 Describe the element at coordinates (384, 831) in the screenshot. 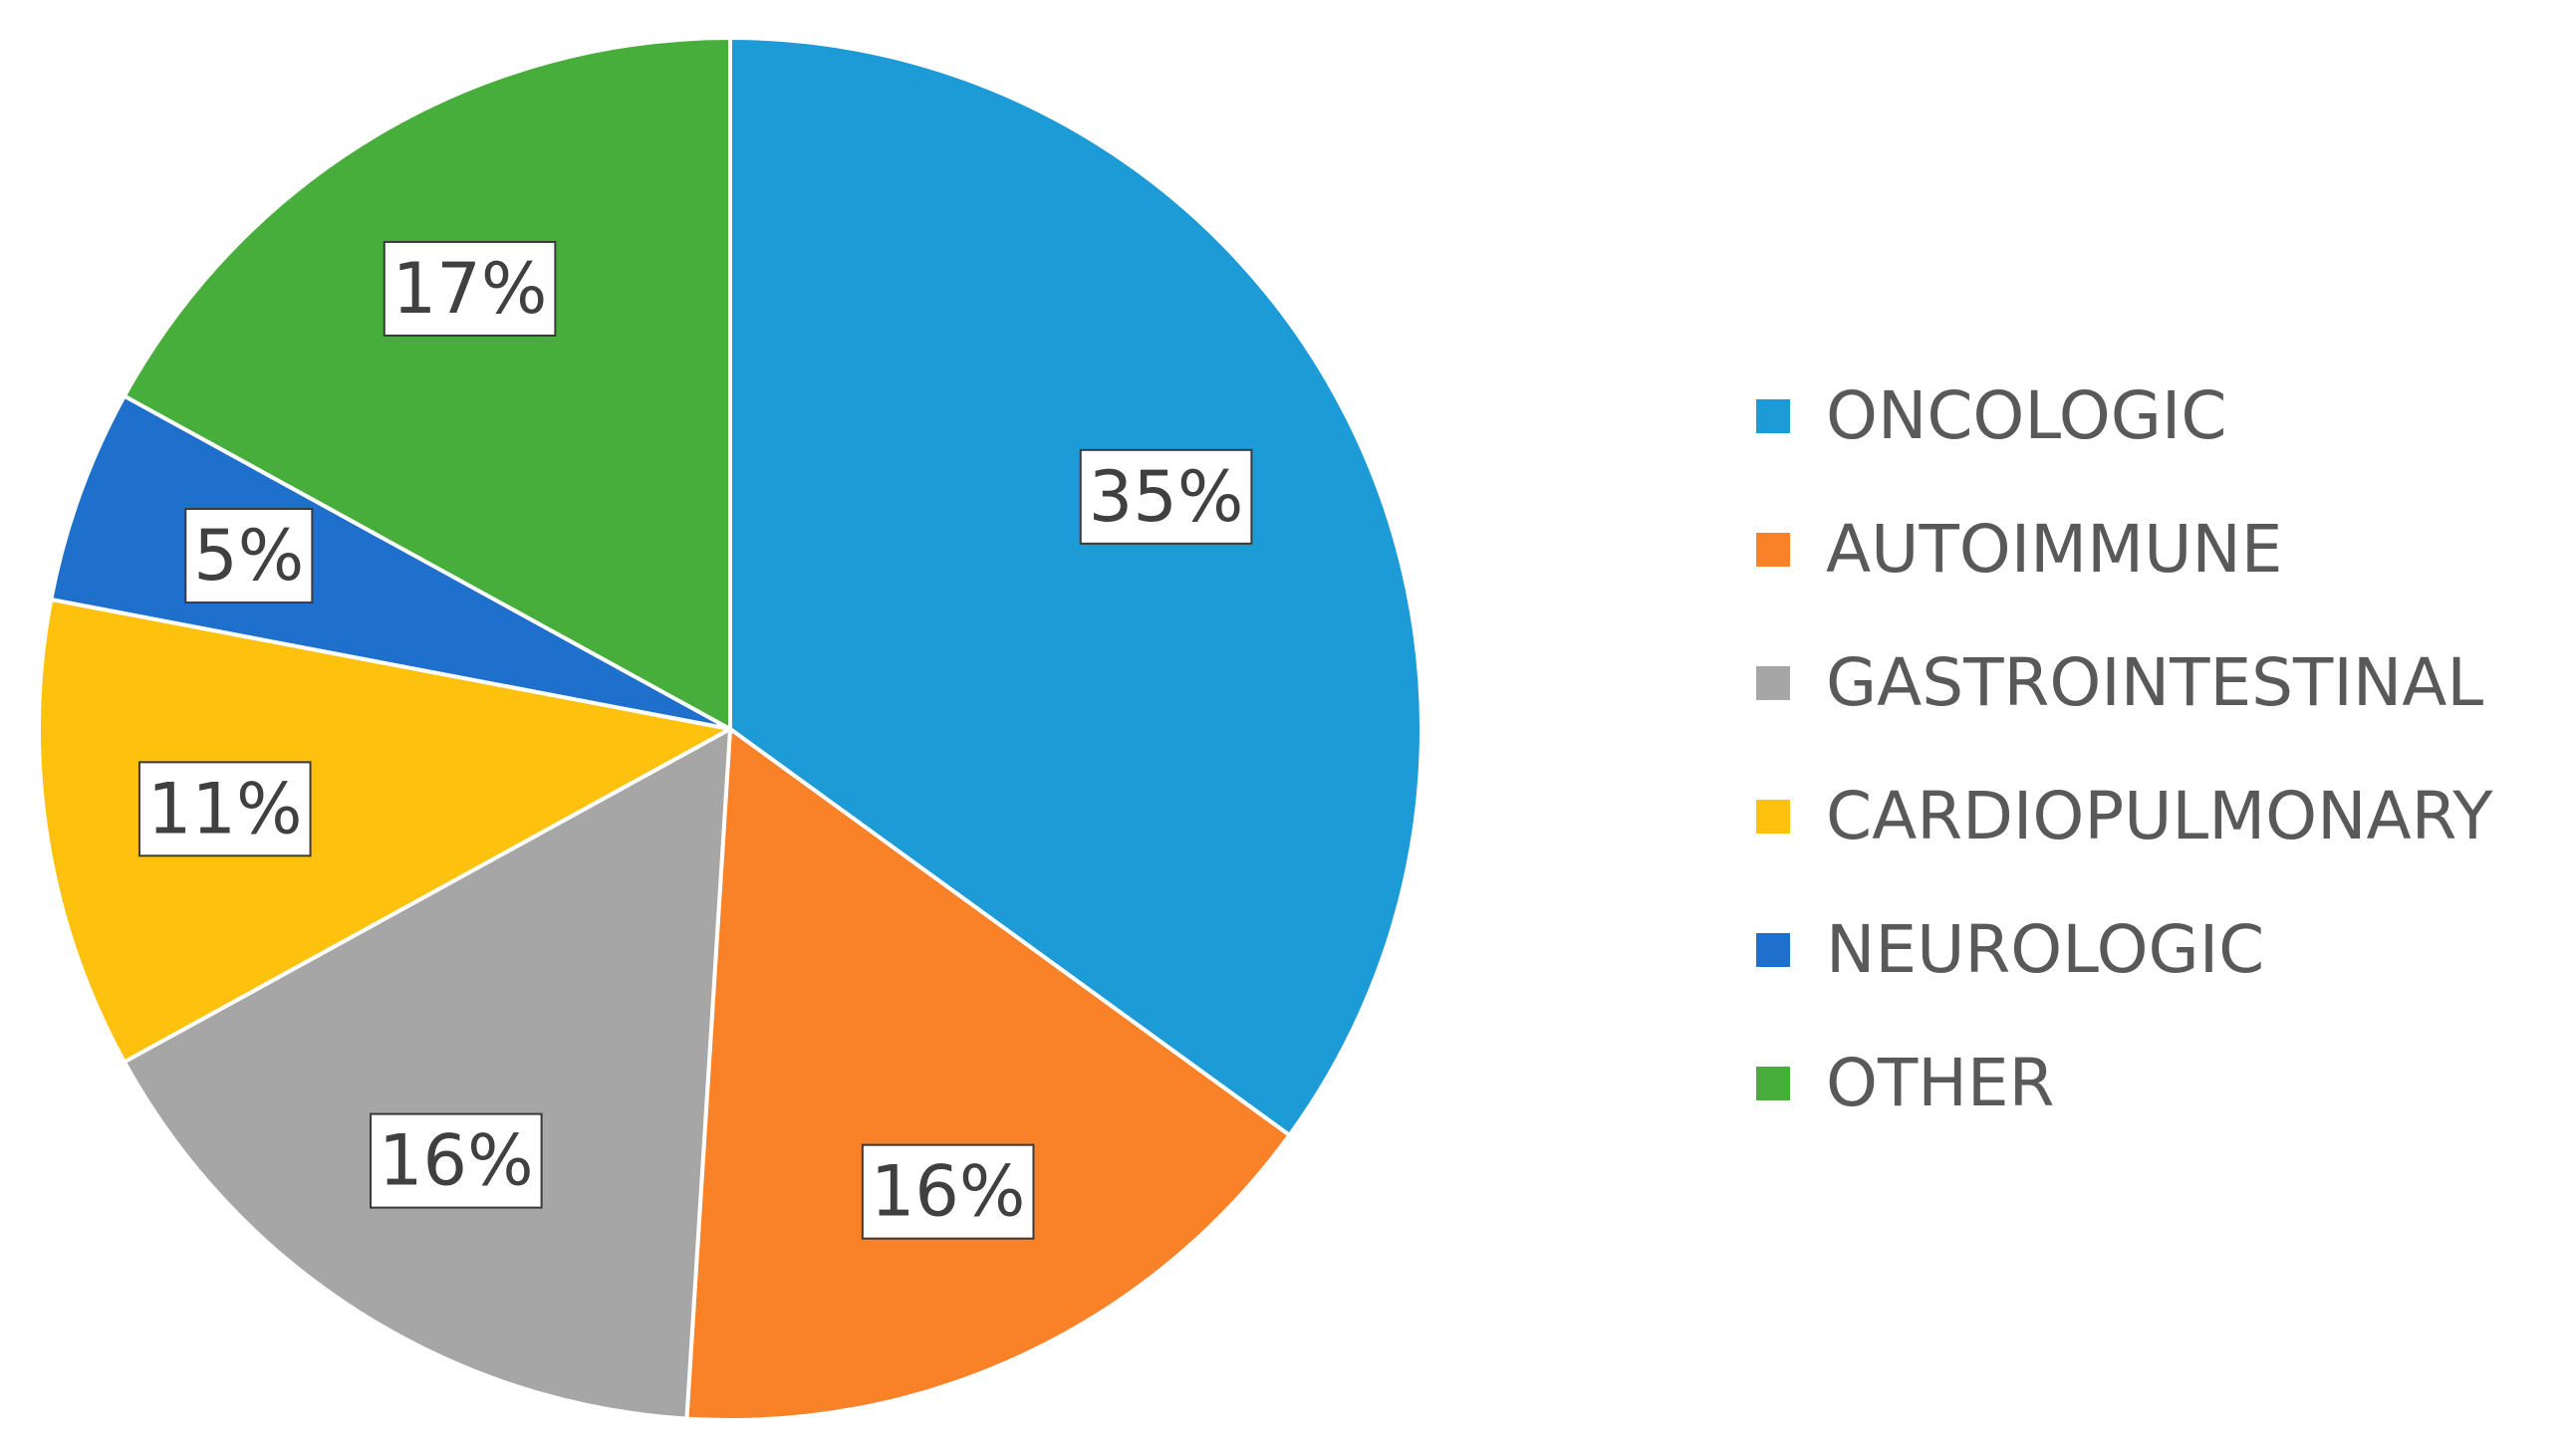

I see `pie-slice-cardiopulmonary` at that location.